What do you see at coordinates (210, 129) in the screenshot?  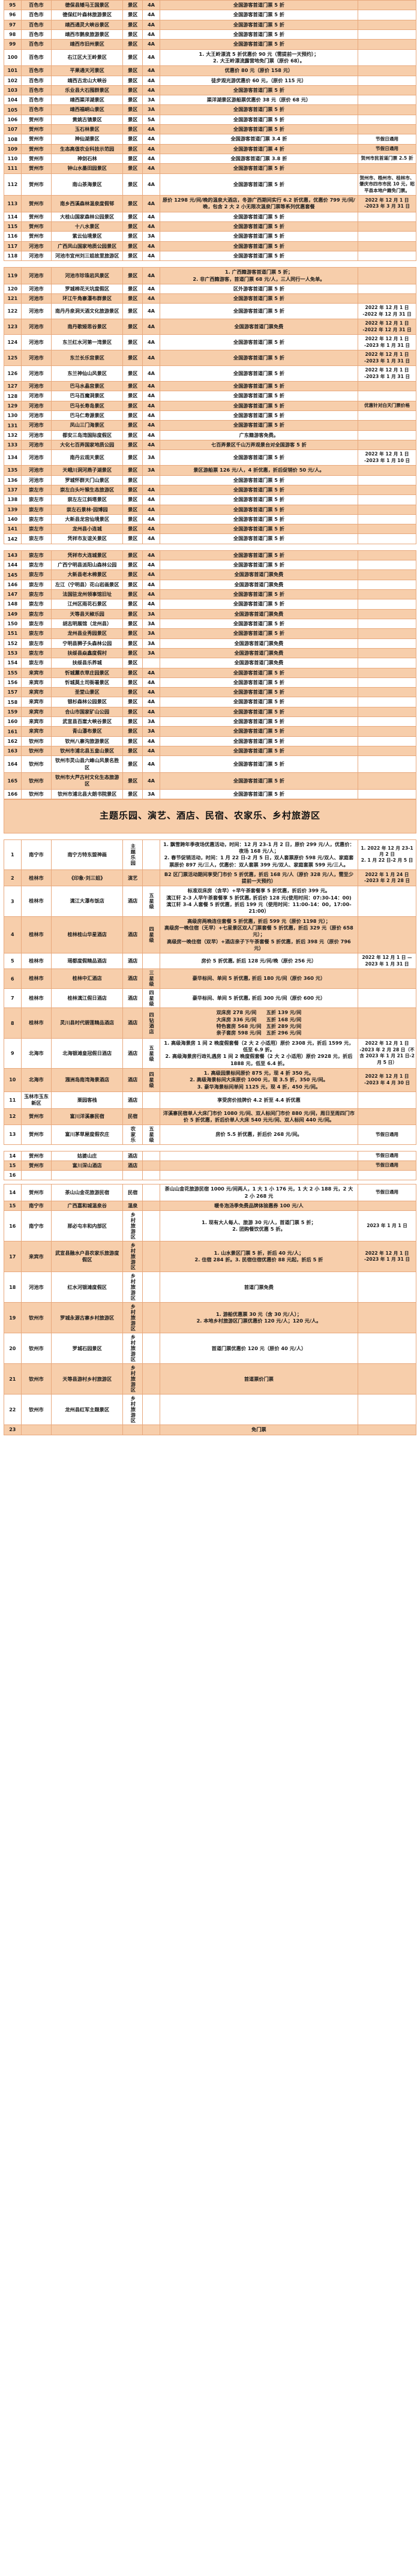 I see `table-row: 107 贺州市 玉石林景区 景区 4A 全国游客首道门票 5 折` at bounding box center [210, 129].